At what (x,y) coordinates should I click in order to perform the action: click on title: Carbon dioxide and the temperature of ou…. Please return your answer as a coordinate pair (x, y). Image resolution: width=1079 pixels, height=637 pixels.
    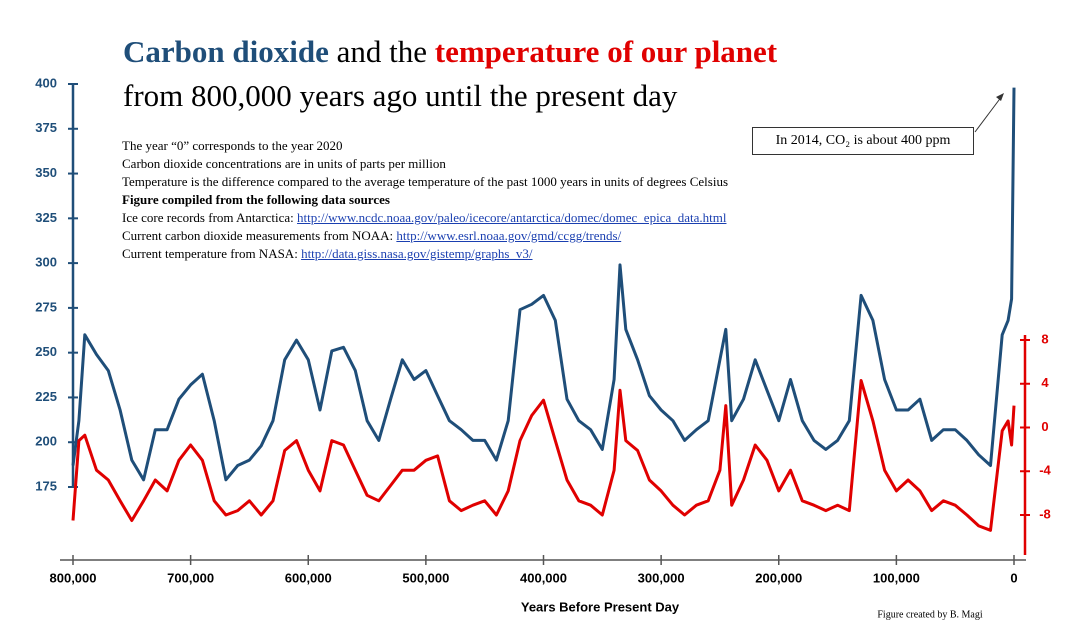
    Looking at the image, I should click on (450, 74).